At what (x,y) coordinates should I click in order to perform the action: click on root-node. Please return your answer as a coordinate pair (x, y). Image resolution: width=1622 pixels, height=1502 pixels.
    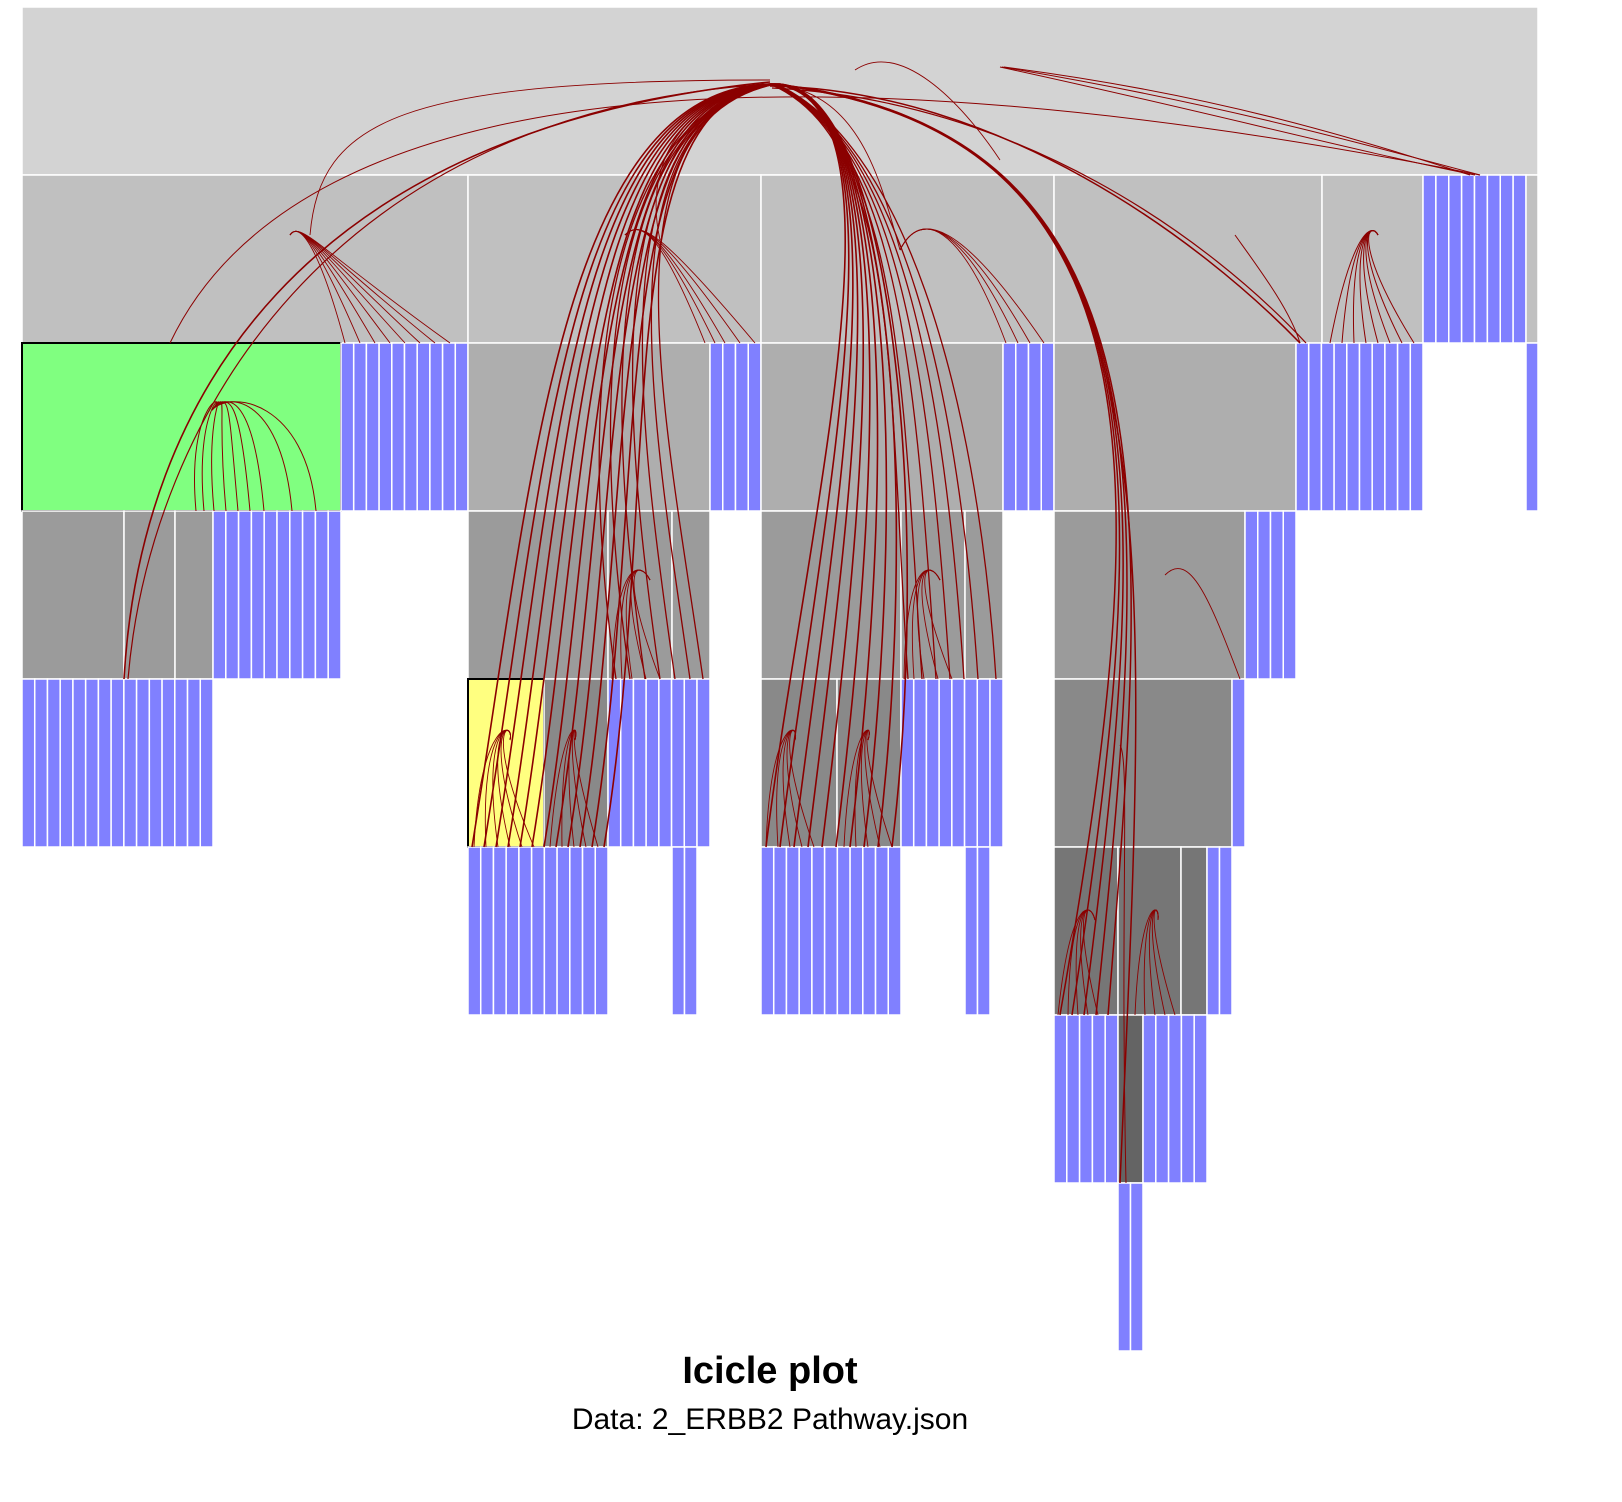
    Looking at the image, I should click on (780, 91).